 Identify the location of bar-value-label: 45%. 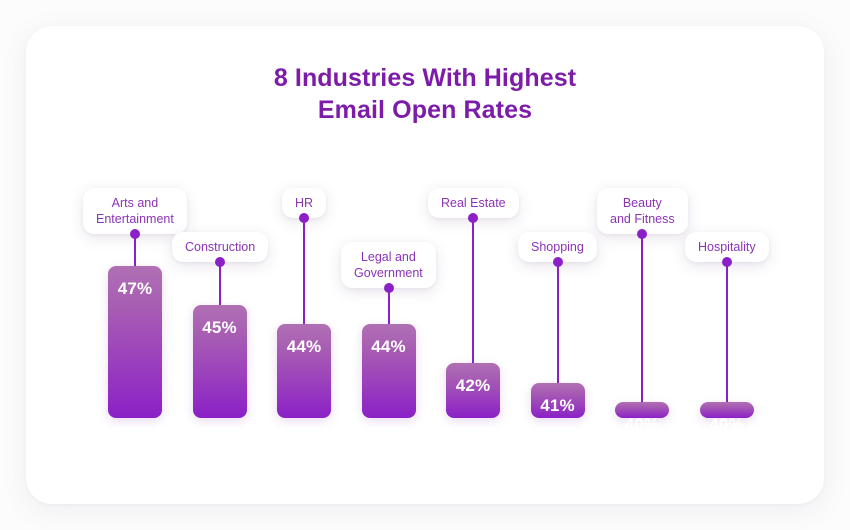
(219, 327).